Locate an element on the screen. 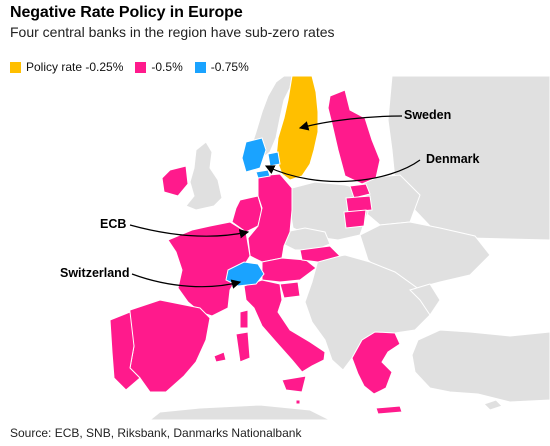 The width and height of the screenshot is (550, 446). moldova-shape is located at coordinates (425, 299).